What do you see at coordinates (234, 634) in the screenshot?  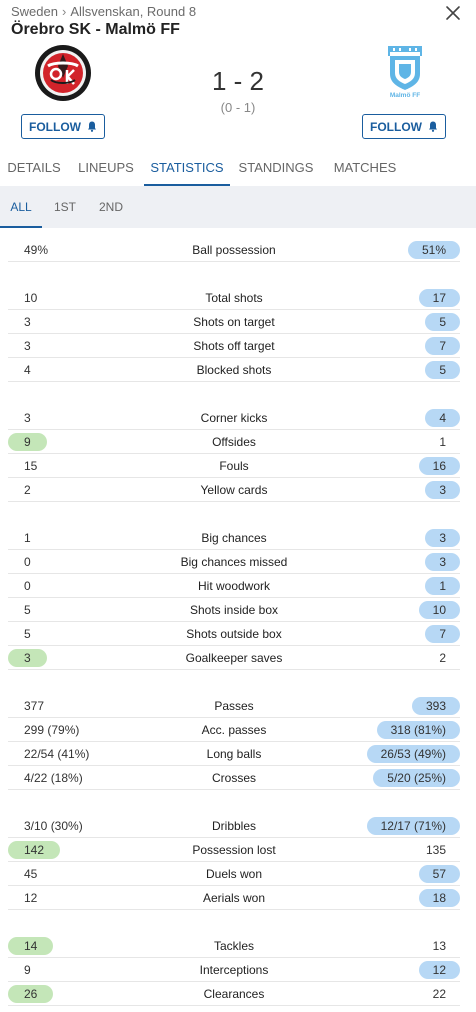 I see `stat-row: Shots outside box 5 7` at bounding box center [234, 634].